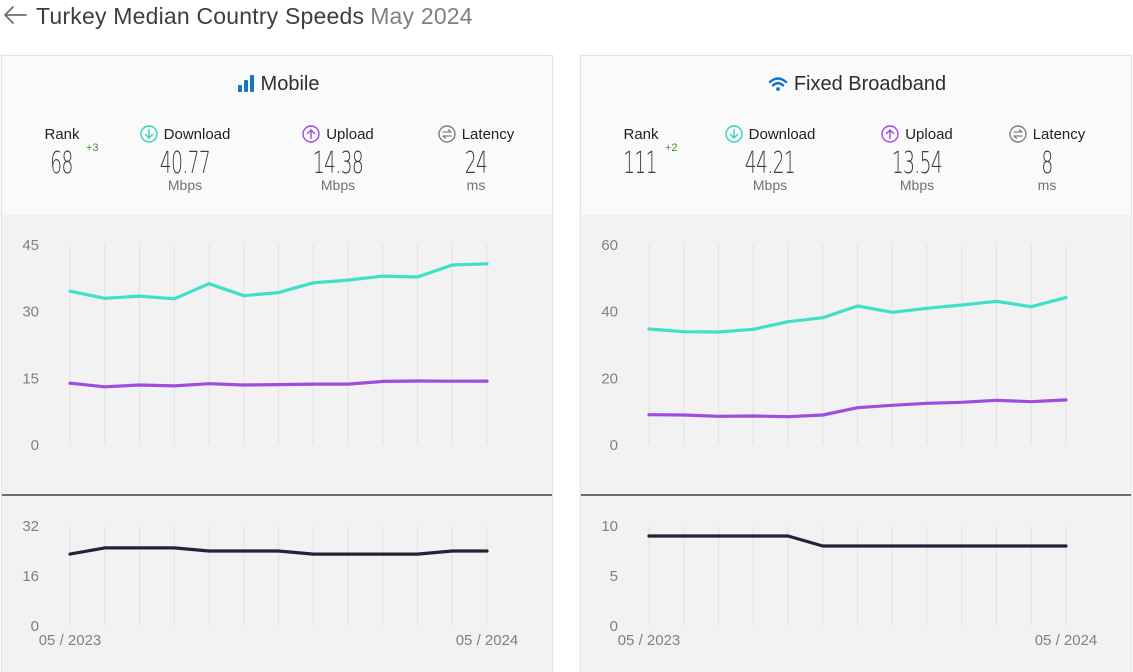 The height and width of the screenshot is (672, 1133). I want to click on speed-y-tick-label: 45, so click(30, 245).